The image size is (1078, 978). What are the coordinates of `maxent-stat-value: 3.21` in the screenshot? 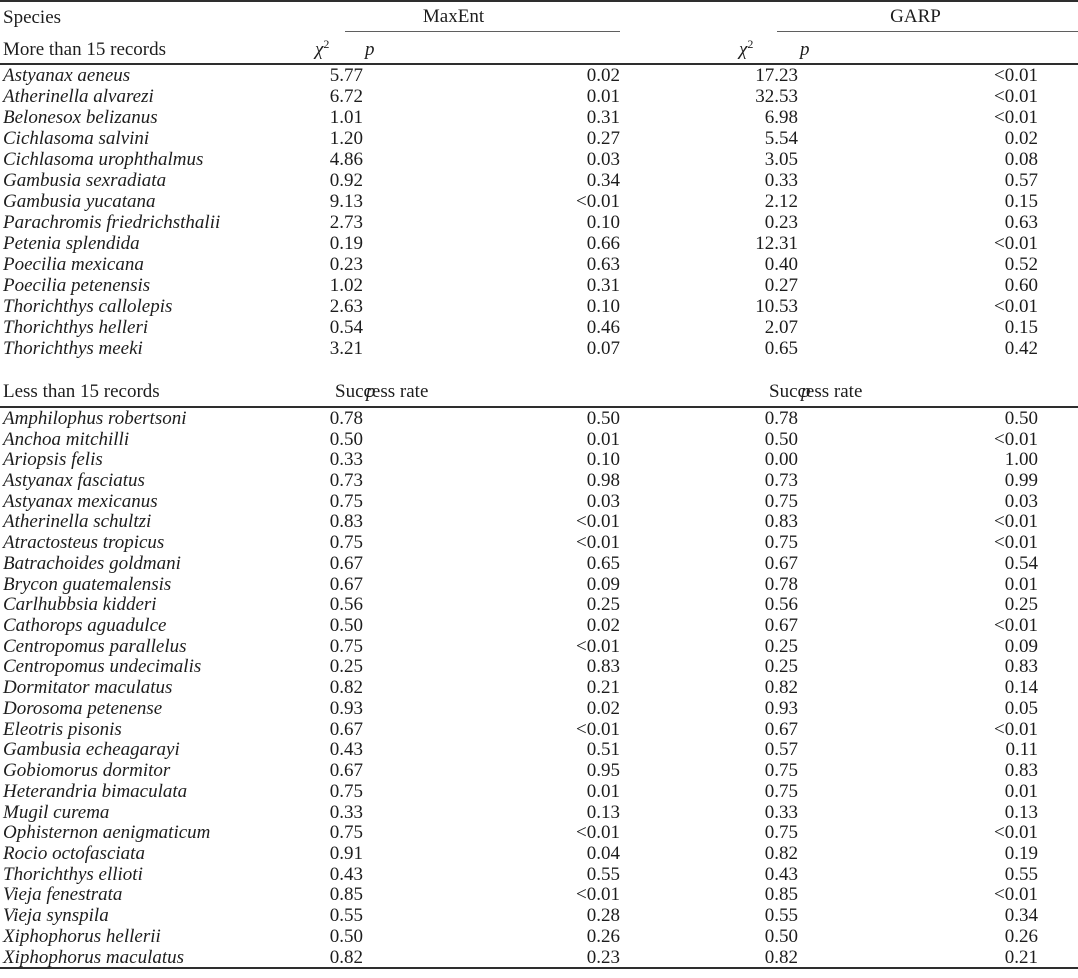 It's located at (346, 348).